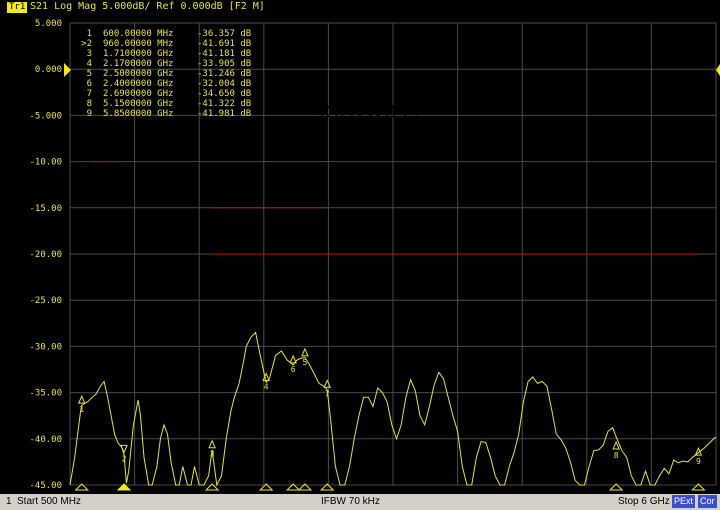 This screenshot has width=720, height=510. I want to click on marker-stimulus: 5.1500000 GHz, so click(138, 104).